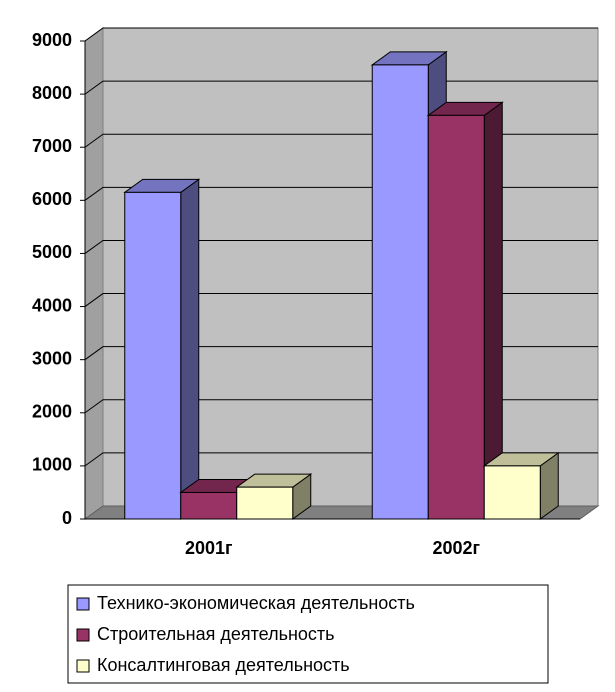  Describe the element at coordinates (256, 603) in the screenshot. I see `legend-label: Технико-экономическая деятельность` at that location.